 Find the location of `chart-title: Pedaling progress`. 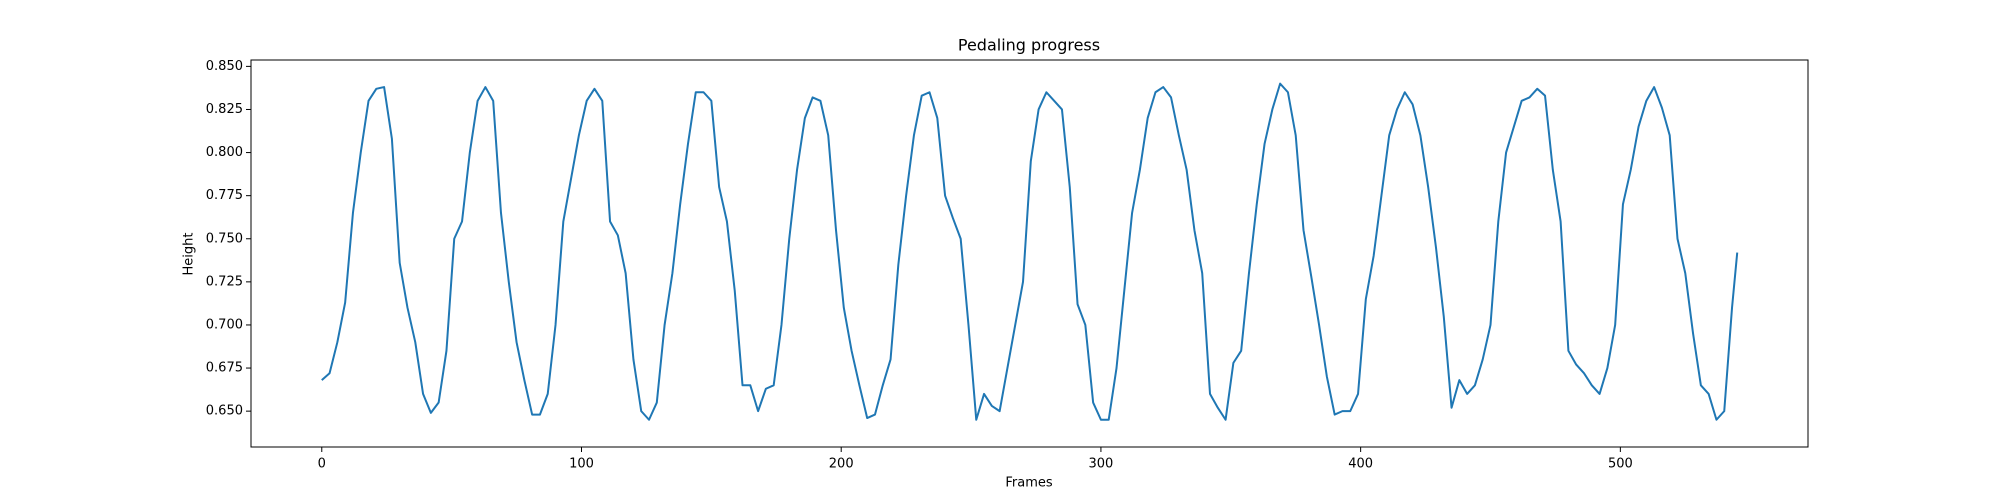

chart-title: Pedaling progress is located at coordinates (1029, 45).